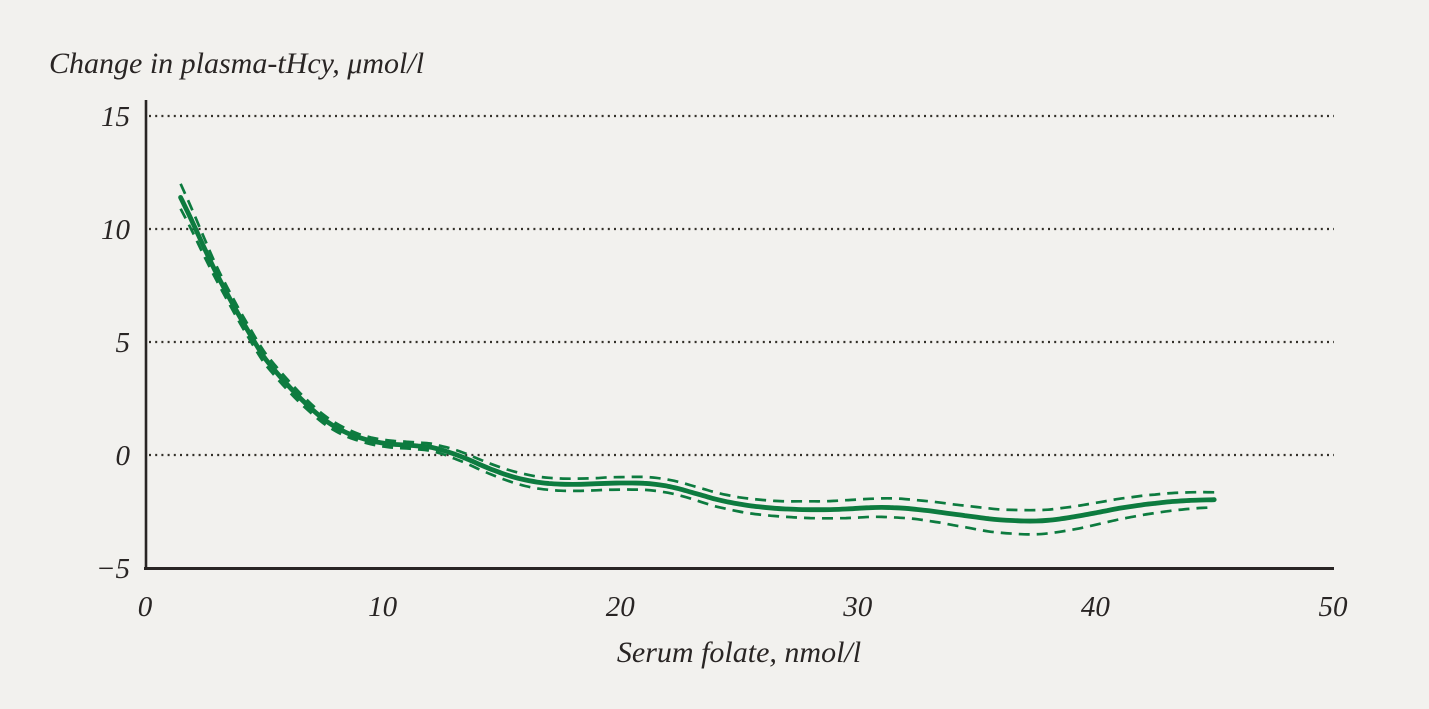 This screenshot has width=1429, height=709. I want to click on x-tick-label-50: 50, so click(1334, 607).